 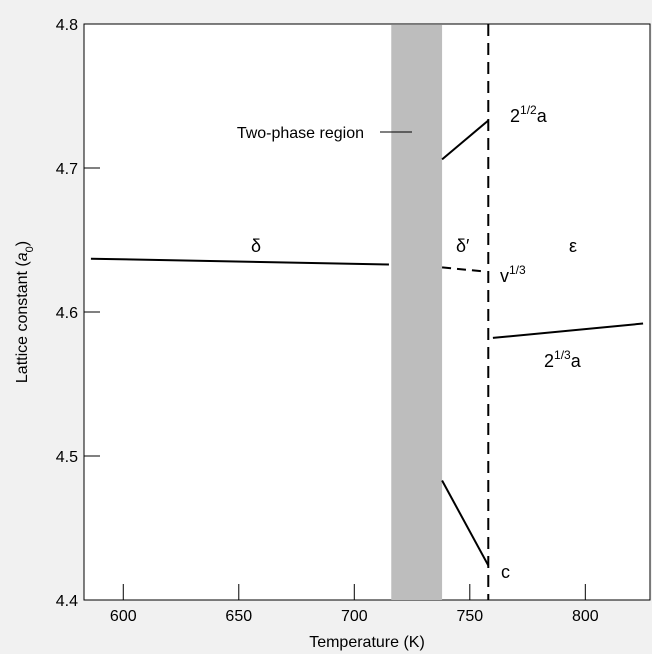 I want to click on two-phase-region-label: Two-phase region, so click(x=300, y=133).